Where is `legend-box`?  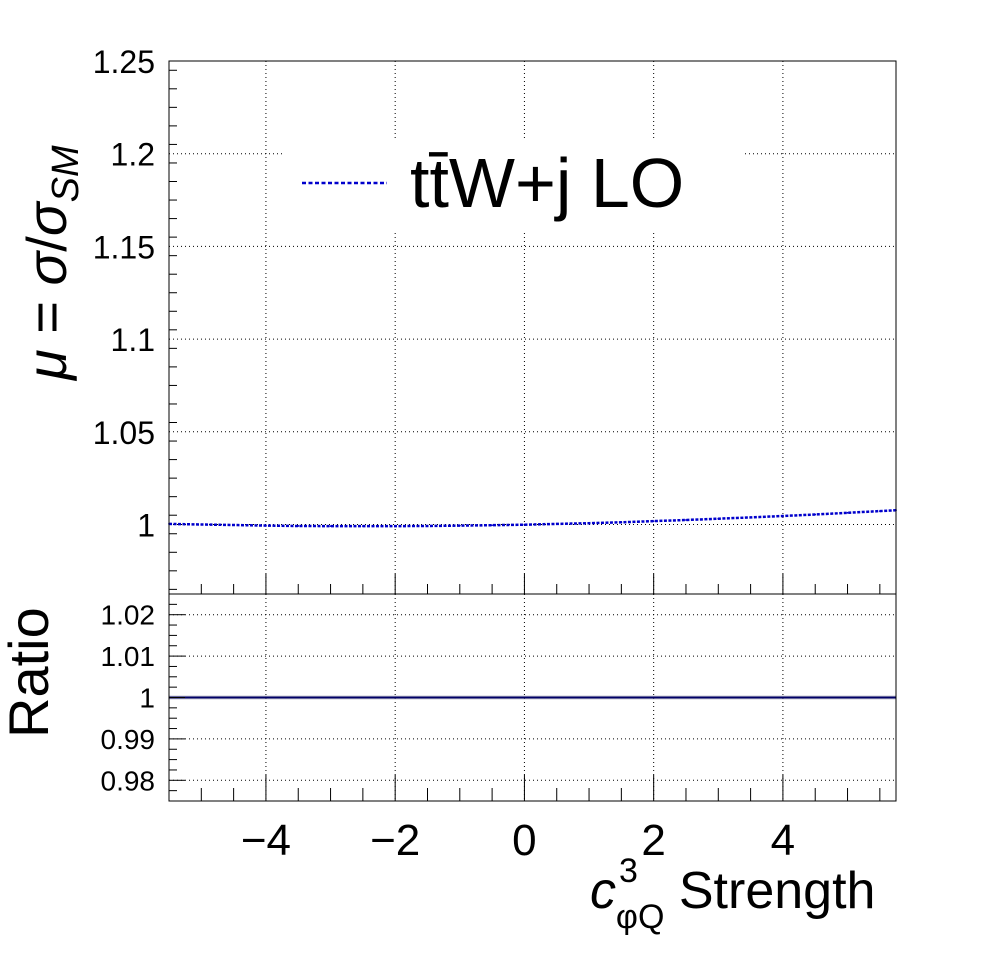
legend-box is located at coordinates (512, 185).